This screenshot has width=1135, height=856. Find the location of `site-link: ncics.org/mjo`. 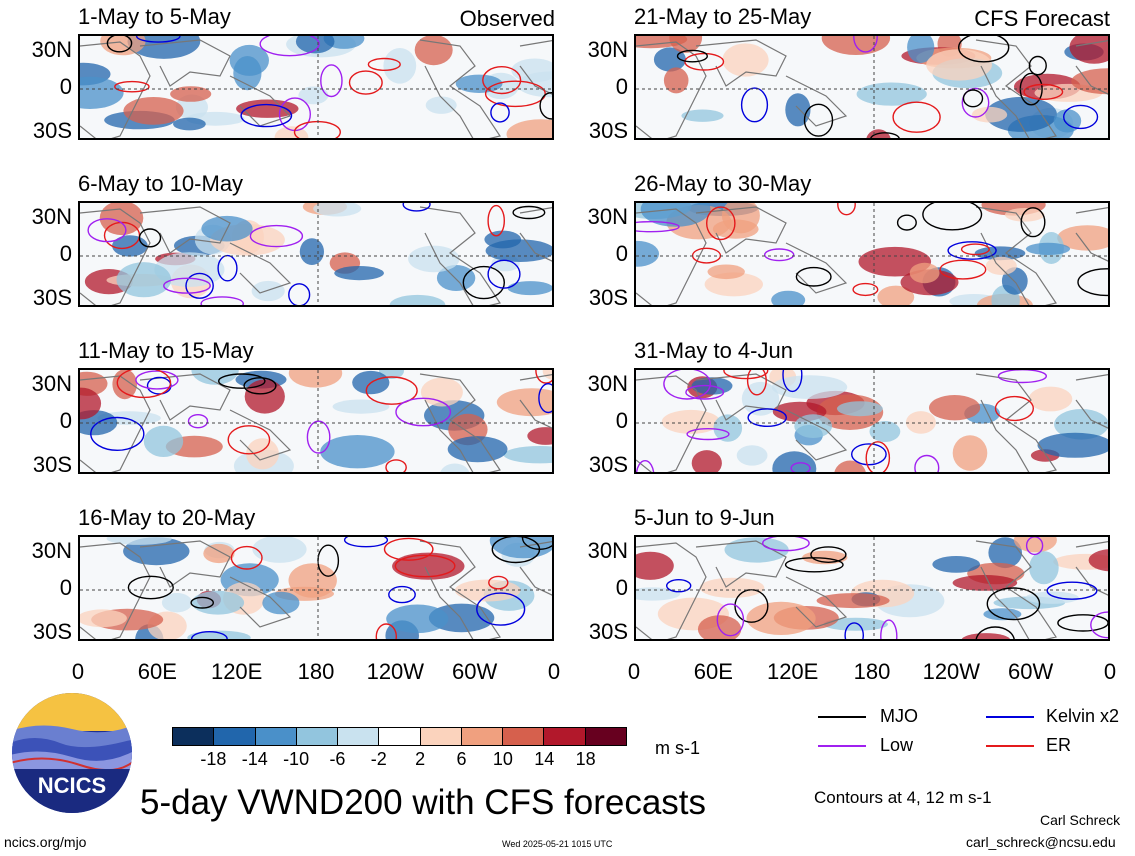

site-link: ncics.org/mjo is located at coordinates (45, 842).